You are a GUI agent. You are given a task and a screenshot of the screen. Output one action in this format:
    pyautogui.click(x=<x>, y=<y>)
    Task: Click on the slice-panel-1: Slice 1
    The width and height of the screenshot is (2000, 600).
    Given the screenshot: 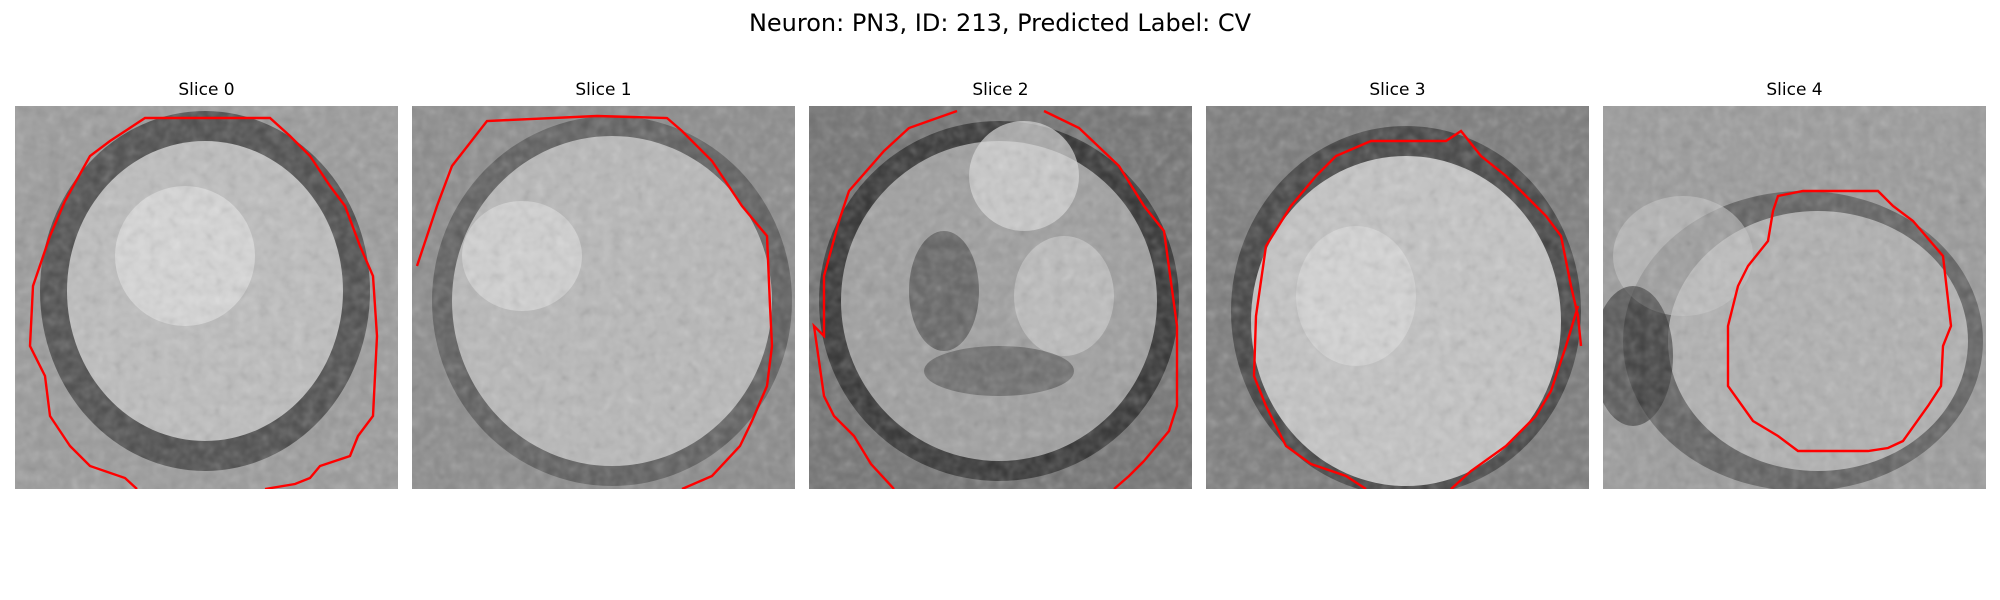 What is the action you would take?
    pyautogui.click(x=603, y=284)
    